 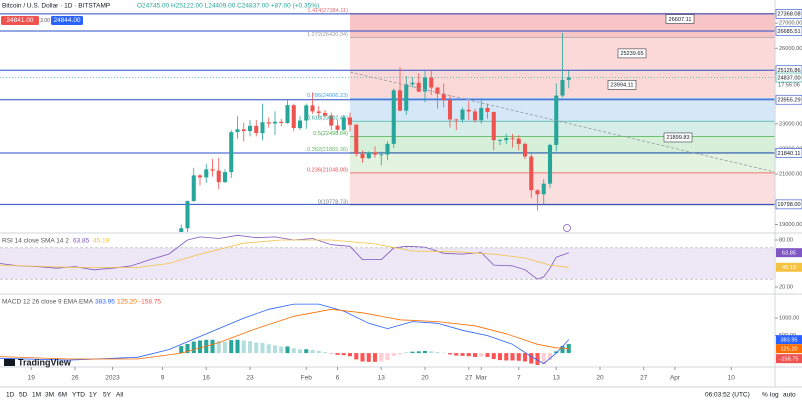 I want to click on percent-toggle: %, so click(x=765, y=395).